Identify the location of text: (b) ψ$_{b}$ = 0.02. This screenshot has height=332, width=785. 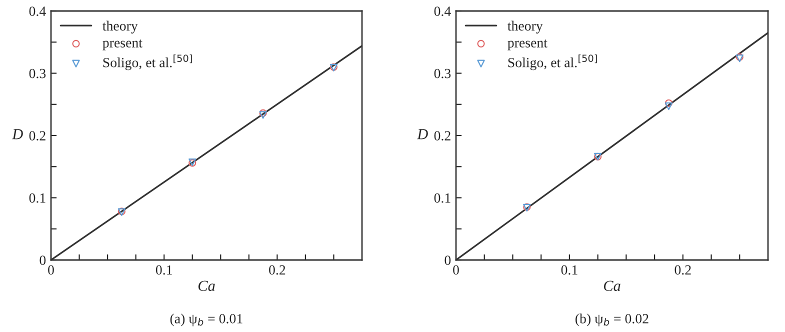
(612, 320).